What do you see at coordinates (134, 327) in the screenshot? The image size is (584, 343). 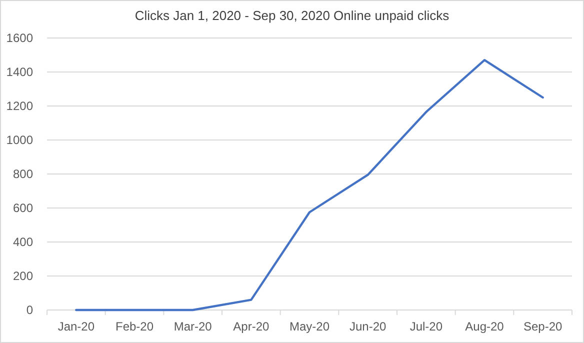 I see `x-tick-label: Feb-20` at bounding box center [134, 327].